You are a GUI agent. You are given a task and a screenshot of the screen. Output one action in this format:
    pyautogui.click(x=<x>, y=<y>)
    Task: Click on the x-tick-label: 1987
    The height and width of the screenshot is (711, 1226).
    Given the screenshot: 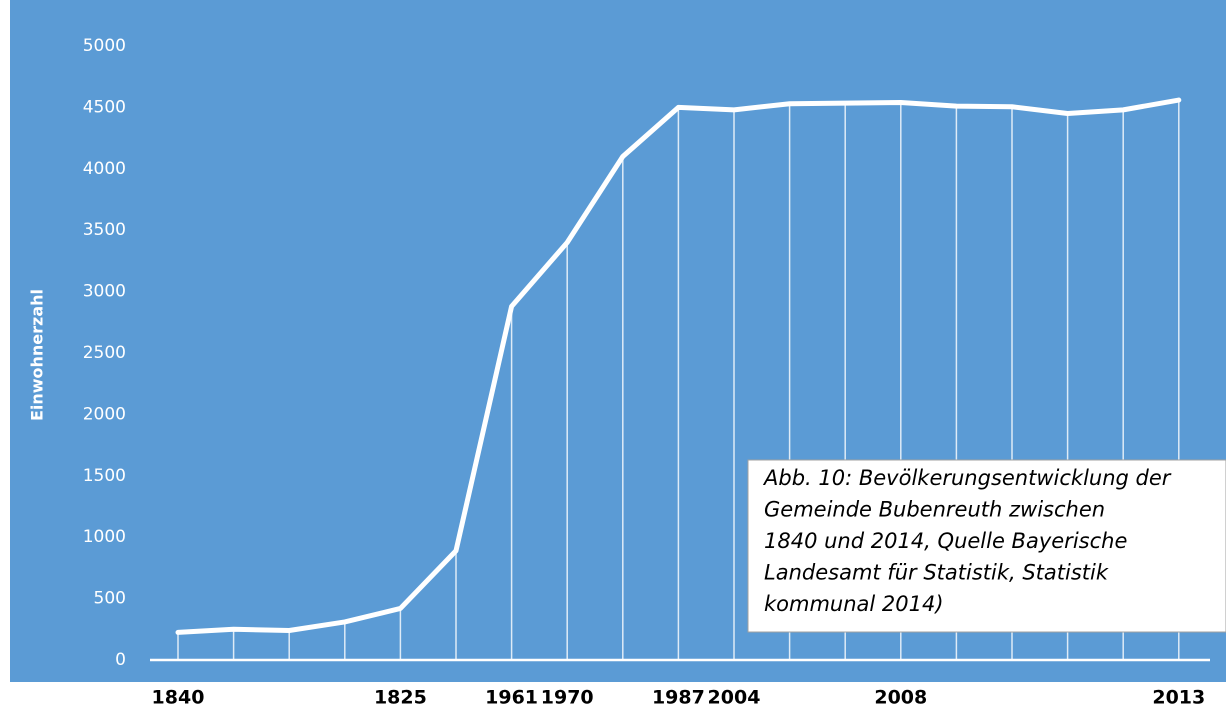 What is the action you would take?
    pyautogui.click(x=678, y=698)
    